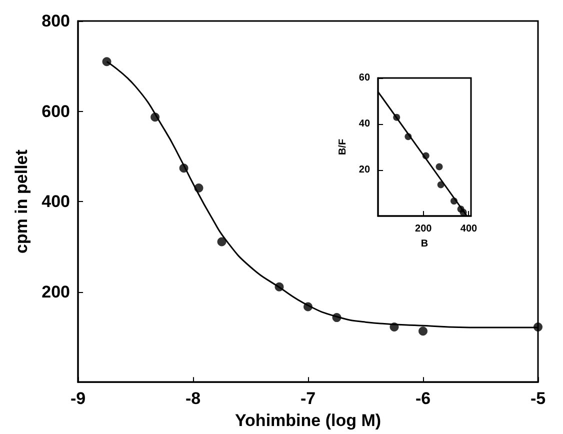 This screenshot has height=434, width=563. Describe the element at coordinates (78, 398) in the screenshot. I see `x-tick-label: -9` at that location.